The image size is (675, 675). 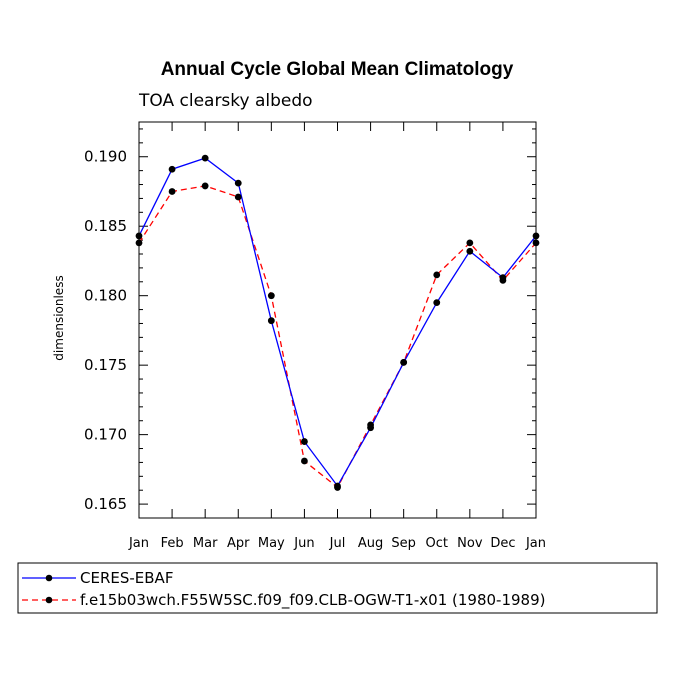 I want to click on y-tick-label: 0.170, so click(x=105, y=435).